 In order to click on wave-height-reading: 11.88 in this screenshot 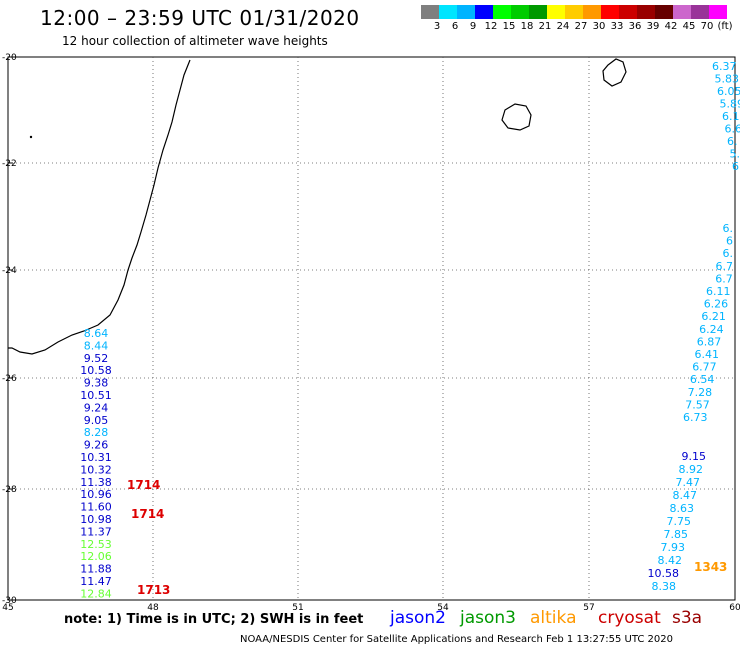, I will do `click(96, 569)`.